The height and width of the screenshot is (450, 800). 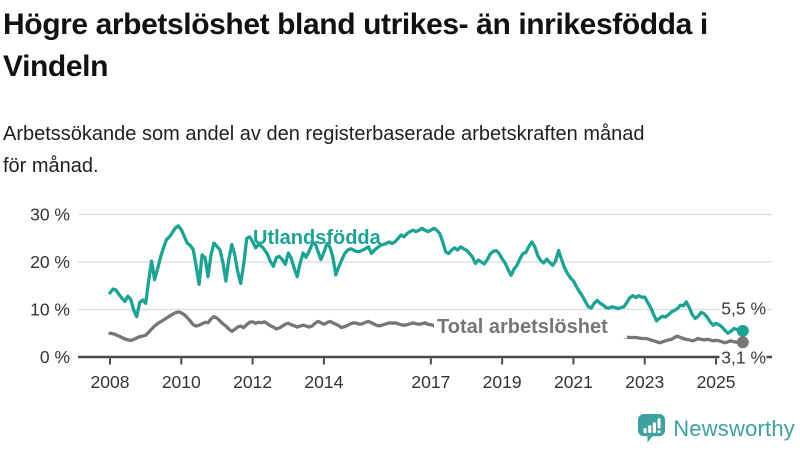 What do you see at coordinates (522, 327) in the screenshot?
I see `total-series-label: Total arbetslöshet` at bounding box center [522, 327].